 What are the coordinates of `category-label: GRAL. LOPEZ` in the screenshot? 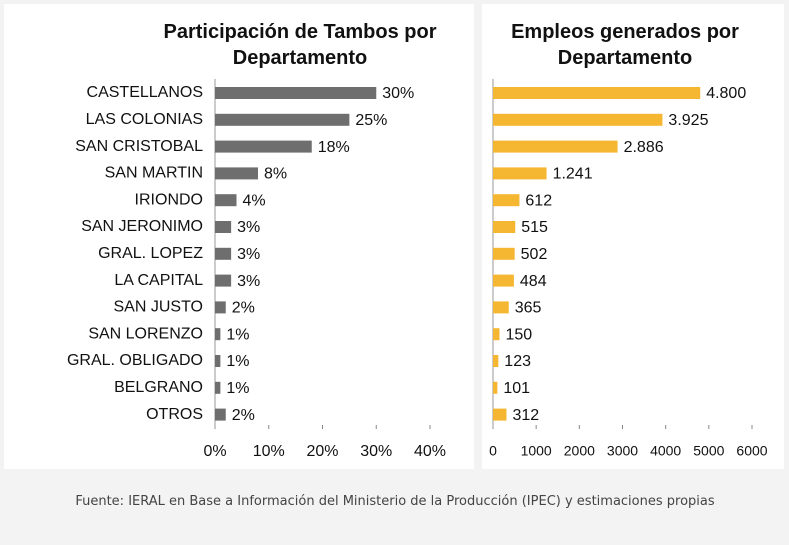 It's located at (150, 253).